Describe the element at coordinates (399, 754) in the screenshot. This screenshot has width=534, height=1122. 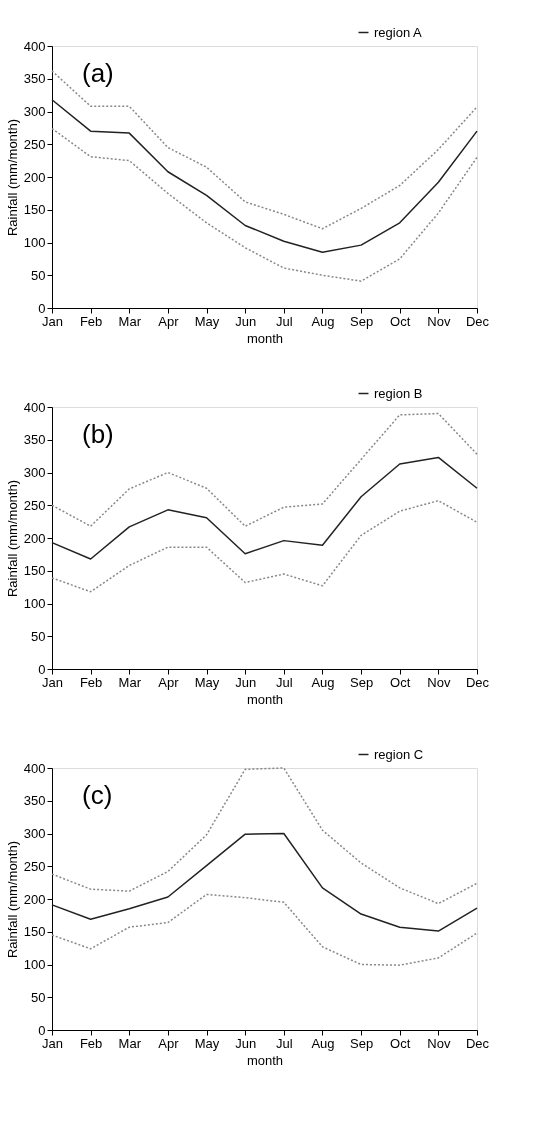
I see `legend-label: region C` at that location.